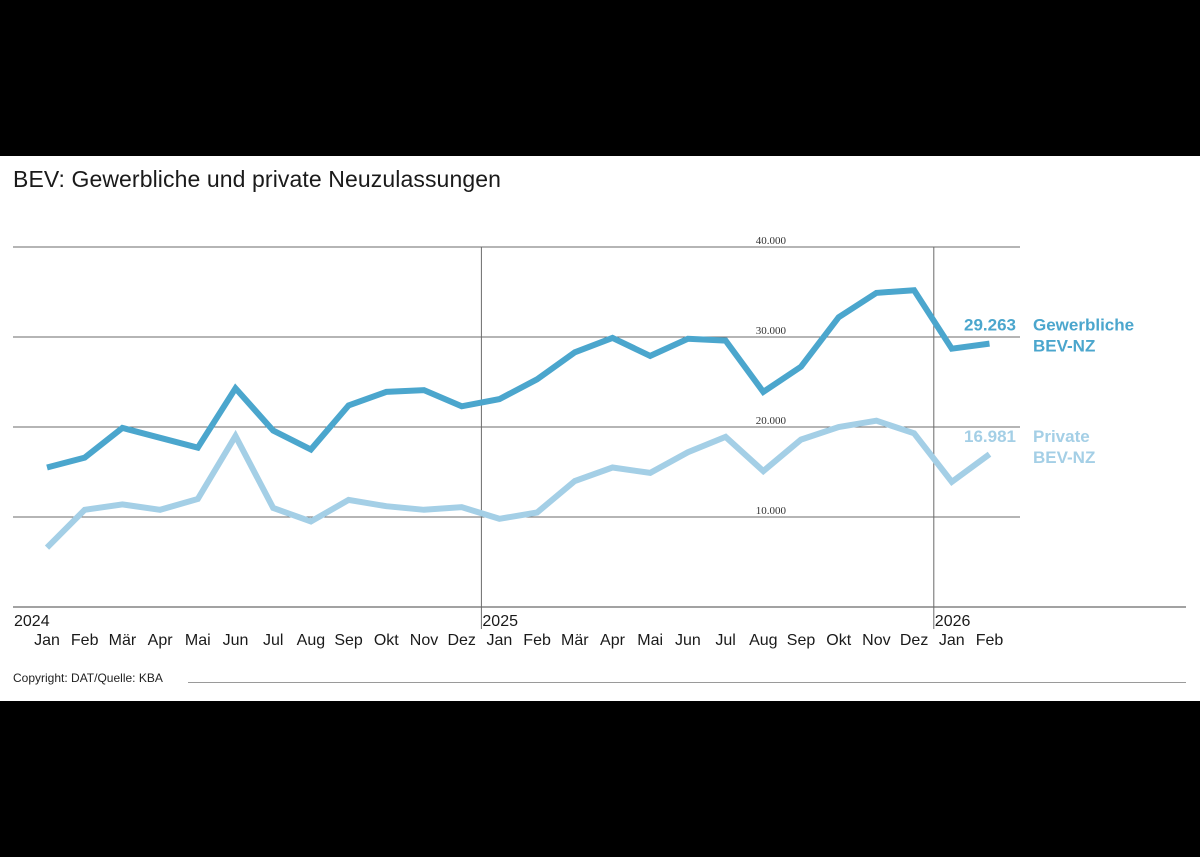 This screenshot has height=857, width=1200. What do you see at coordinates (990, 325) in the screenshot?
I see `end-value-label: 29.263` at bounding box center [990, 325].